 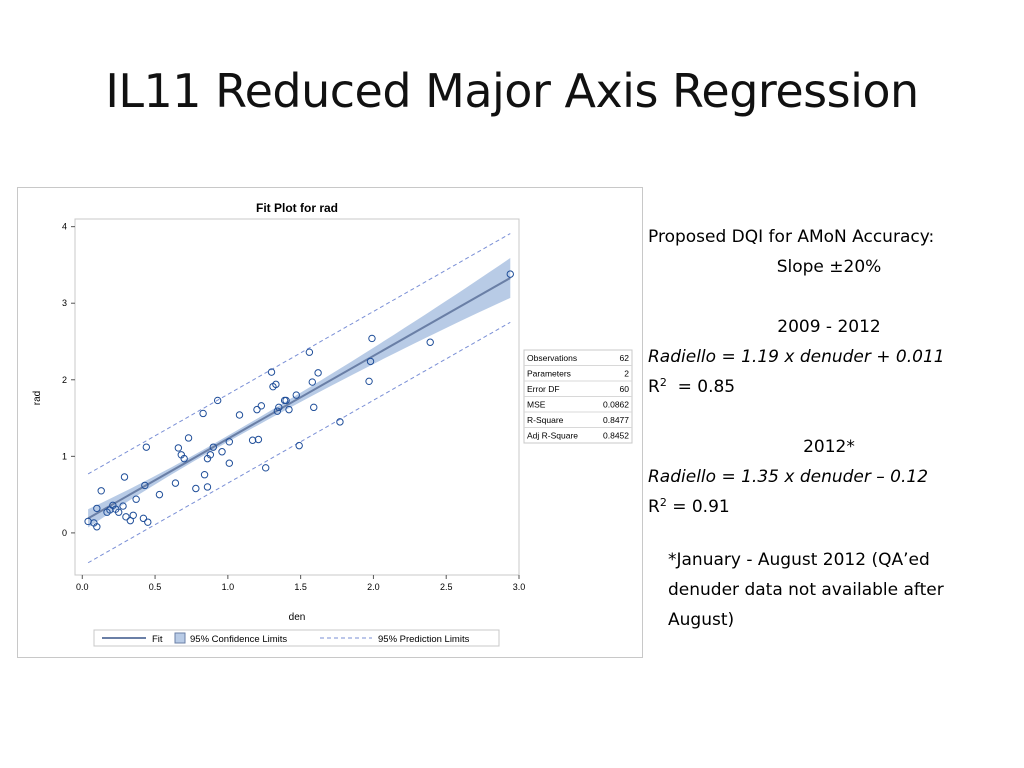 I want to click on data-points, so click(x=299, y=400).